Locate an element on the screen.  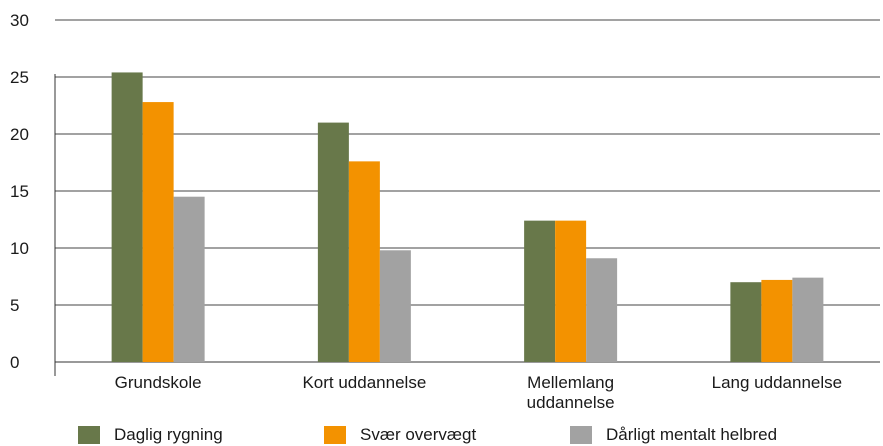
legend-item-svaer-overvaegt: Svær overvægt is located at coordinates (400, 435).